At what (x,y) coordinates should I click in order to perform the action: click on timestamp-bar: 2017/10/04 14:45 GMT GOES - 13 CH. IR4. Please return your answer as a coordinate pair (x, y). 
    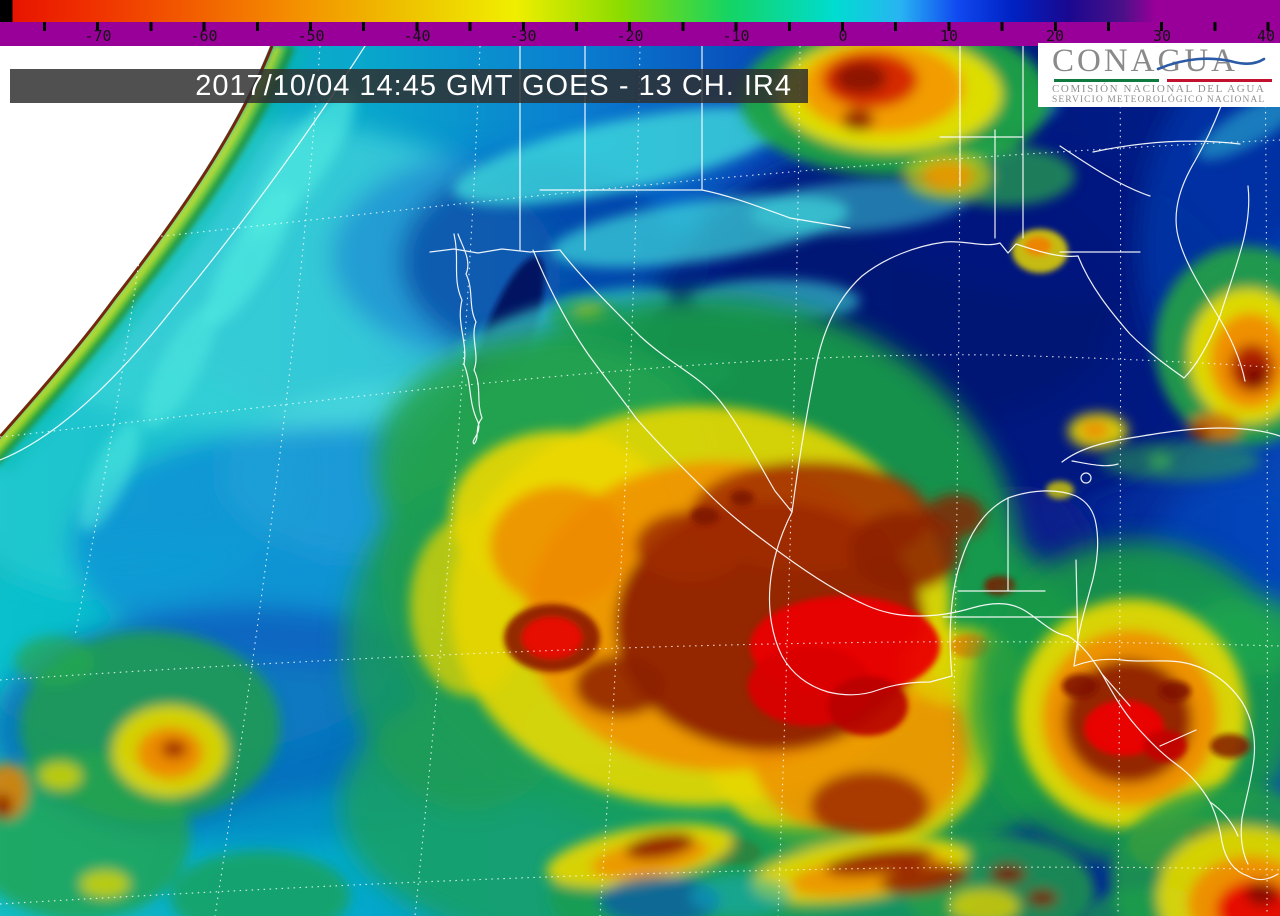
    Looking at the image, I should click on (409, 86).